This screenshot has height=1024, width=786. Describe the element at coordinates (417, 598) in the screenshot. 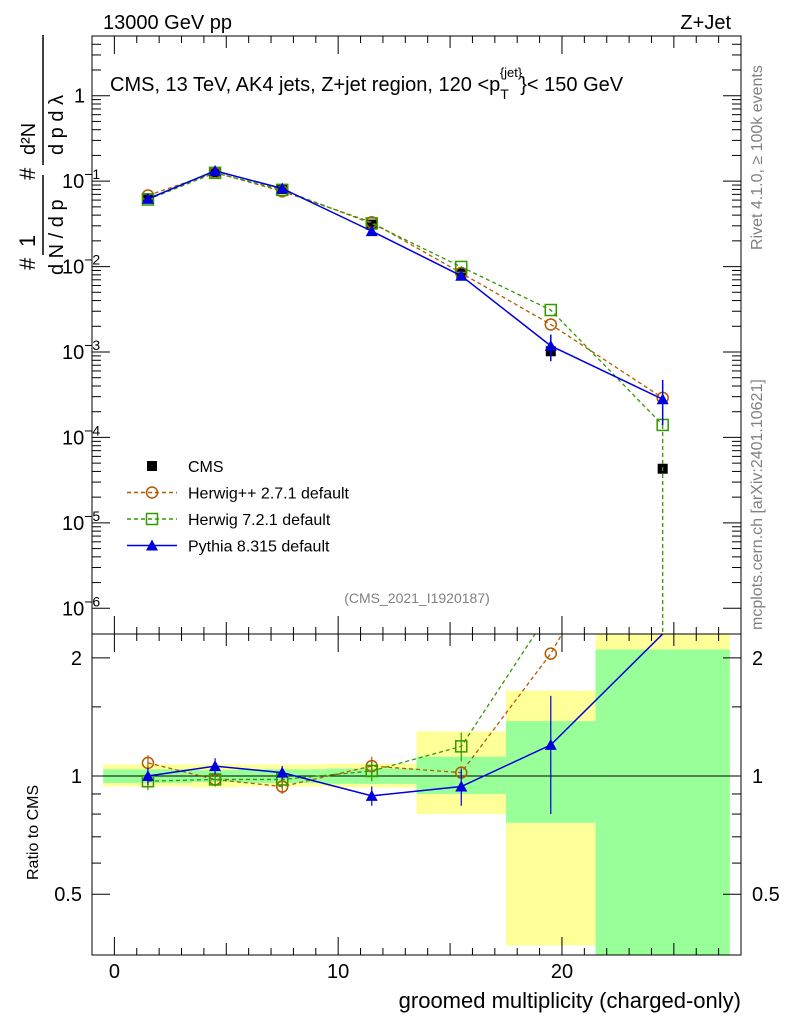

I see `analysis-tag: (CMS_2021_I1920187)` at that location.